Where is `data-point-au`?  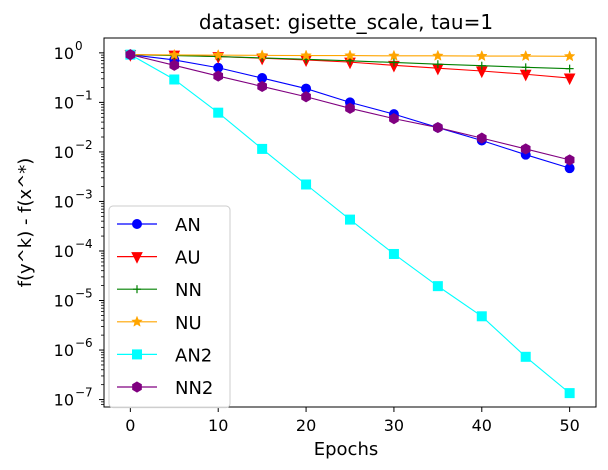
data-point-au is located at coordinates (569, 79).